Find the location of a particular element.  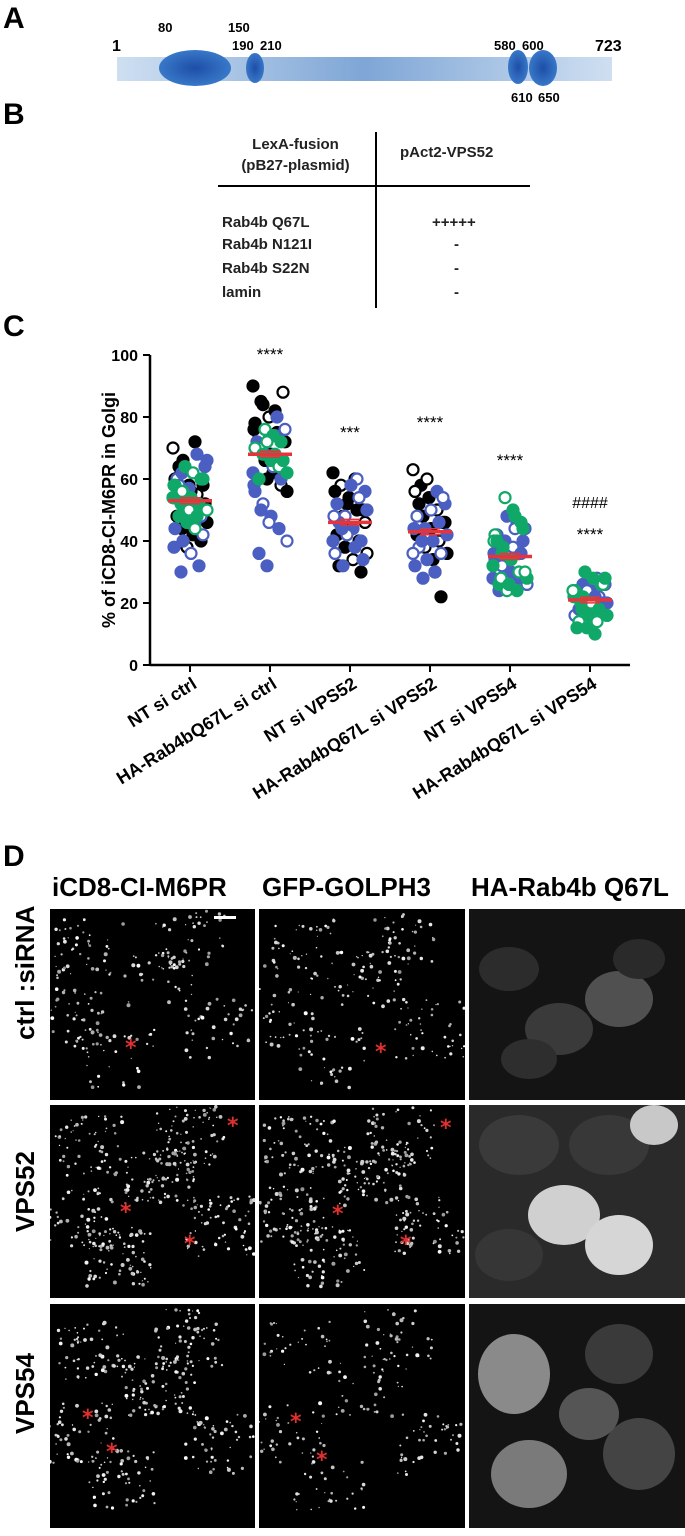

y-tick-label: 80 is located at coordinates (129, 418).